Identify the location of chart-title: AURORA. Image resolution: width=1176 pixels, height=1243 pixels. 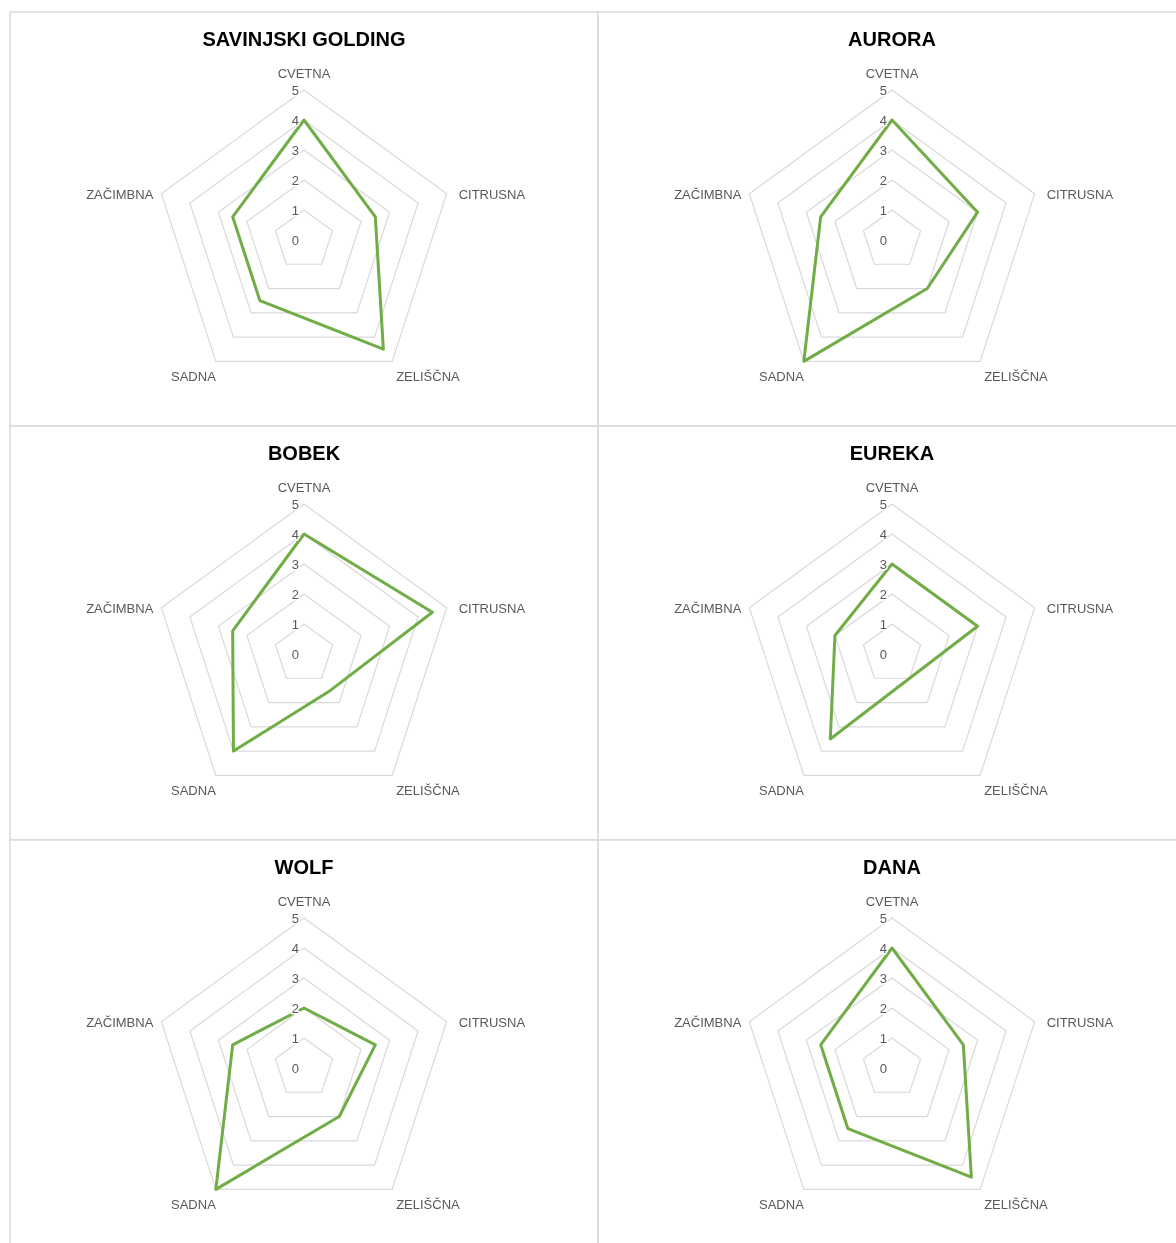
(892, 39).